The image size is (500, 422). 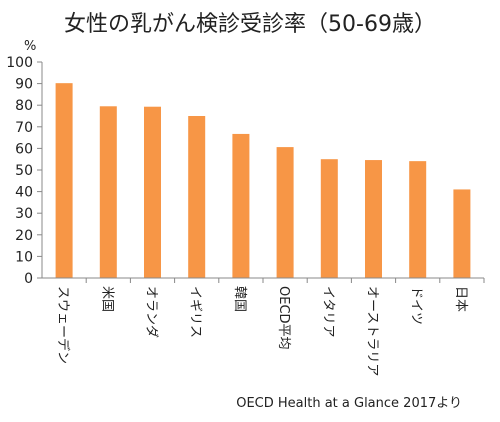 I want to click on y-tick-label: 20, so click(x=24, y=236).